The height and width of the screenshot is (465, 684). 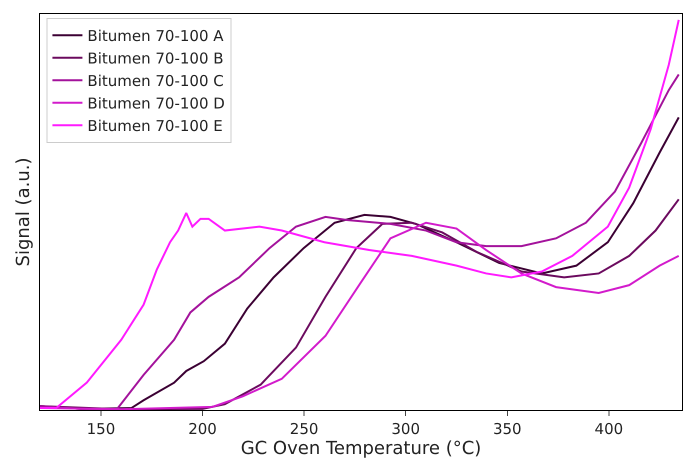 I want to click on x-tick-label: 300, so click(x=405, y=429).